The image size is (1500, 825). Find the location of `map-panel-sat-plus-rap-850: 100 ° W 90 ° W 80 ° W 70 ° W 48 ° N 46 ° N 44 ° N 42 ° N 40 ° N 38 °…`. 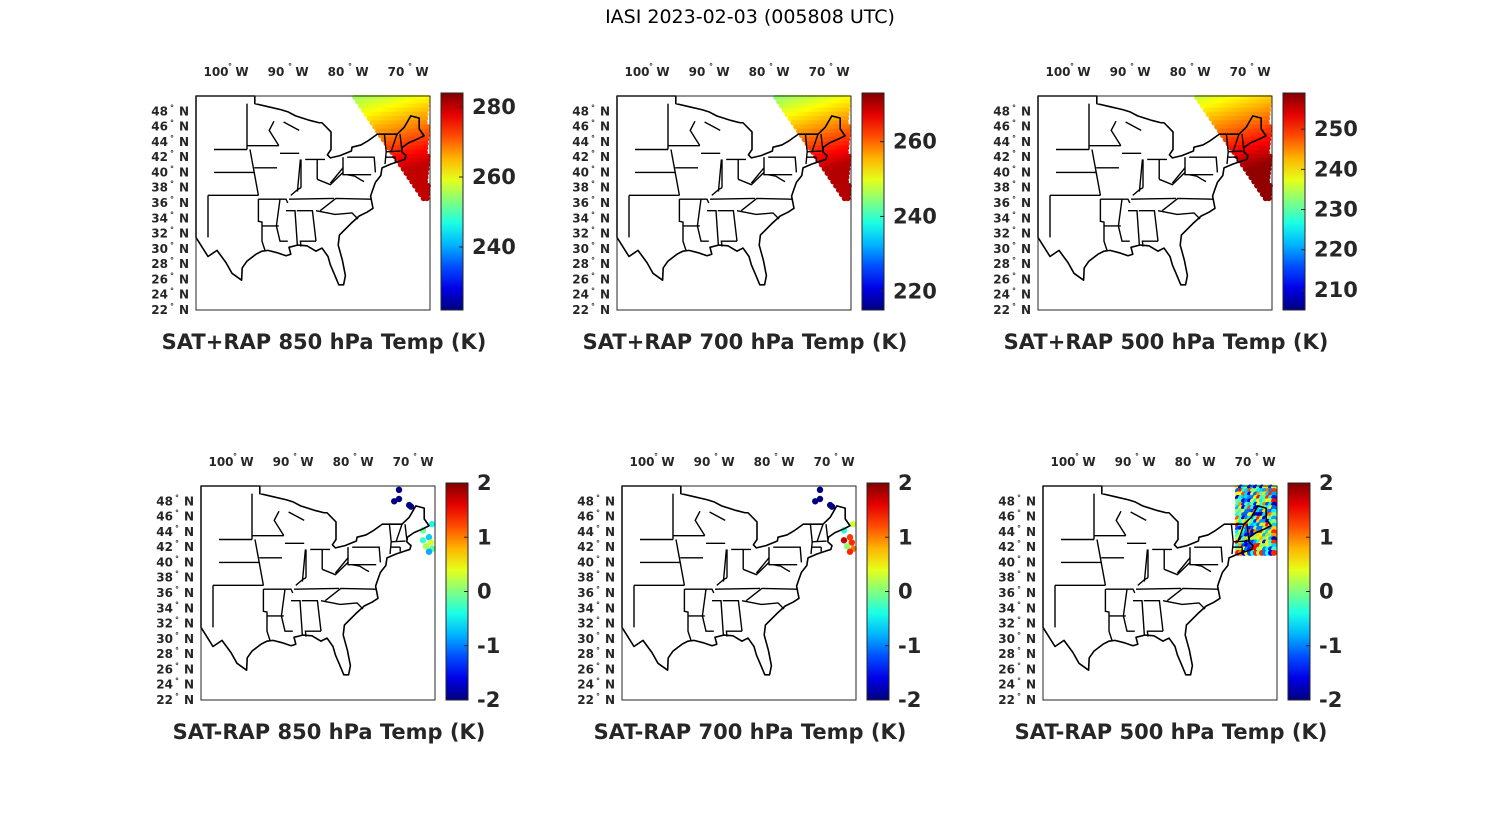

map-panel-sat-plus-rap-850: 100 ° W 90 ° W 80 ° W 70 ° W 48 ° N 46 ° N 44 ° N 42 ° N 40 ° N 38 °… is located at coordinates (338, 210).